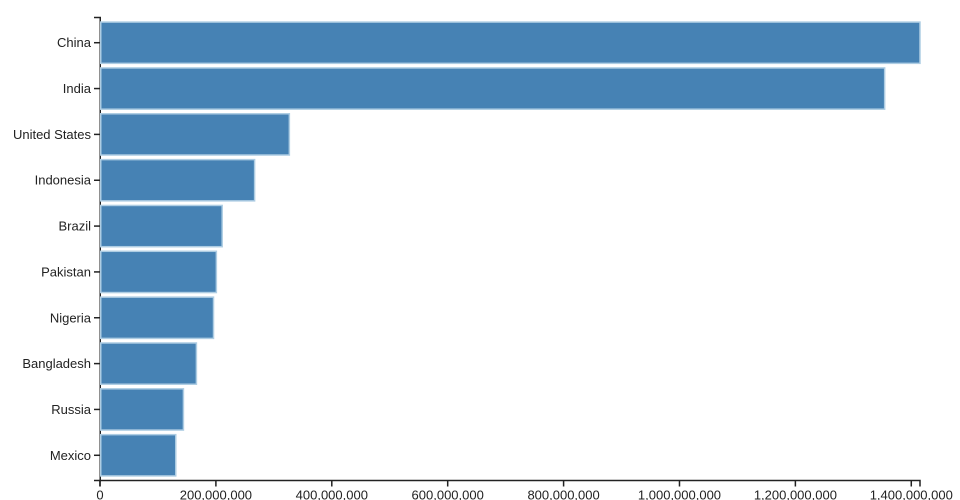 This screenshot has width=960, height=500. I want to click on y-axis-domain-line, so click(97, 249).